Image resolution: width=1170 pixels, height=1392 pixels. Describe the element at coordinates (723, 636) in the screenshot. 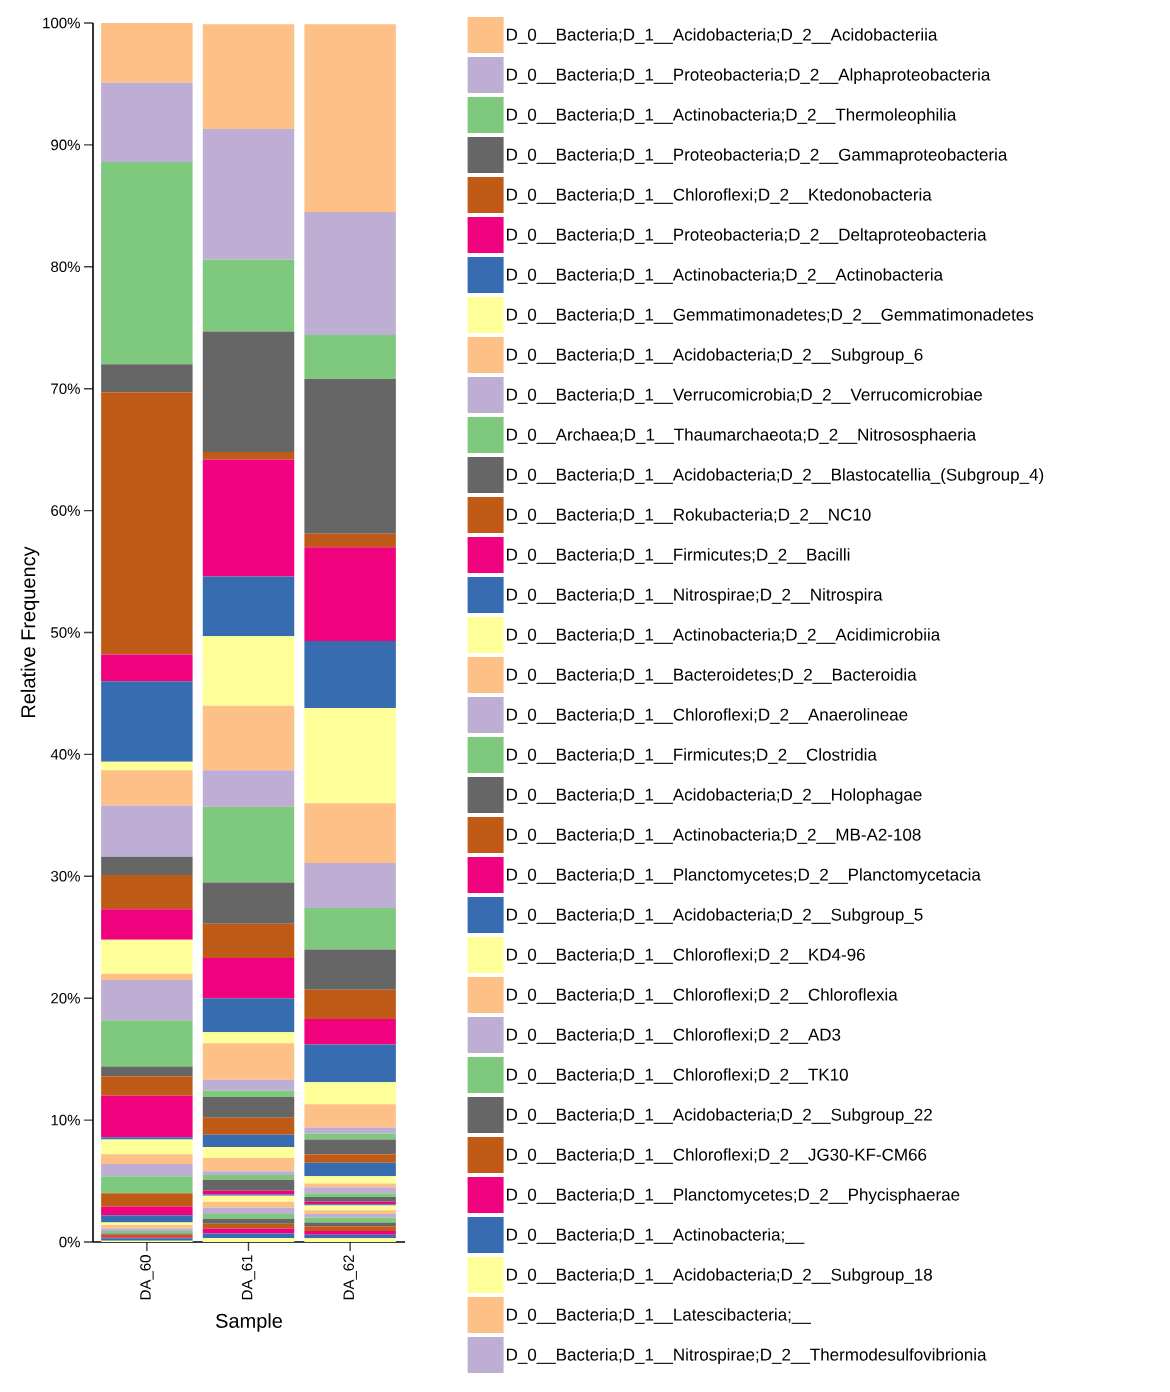

I see `legend-label: D_0__Bacteria;D_1__Actinobacteria;D_2__Acidimicrobiia` at that location.